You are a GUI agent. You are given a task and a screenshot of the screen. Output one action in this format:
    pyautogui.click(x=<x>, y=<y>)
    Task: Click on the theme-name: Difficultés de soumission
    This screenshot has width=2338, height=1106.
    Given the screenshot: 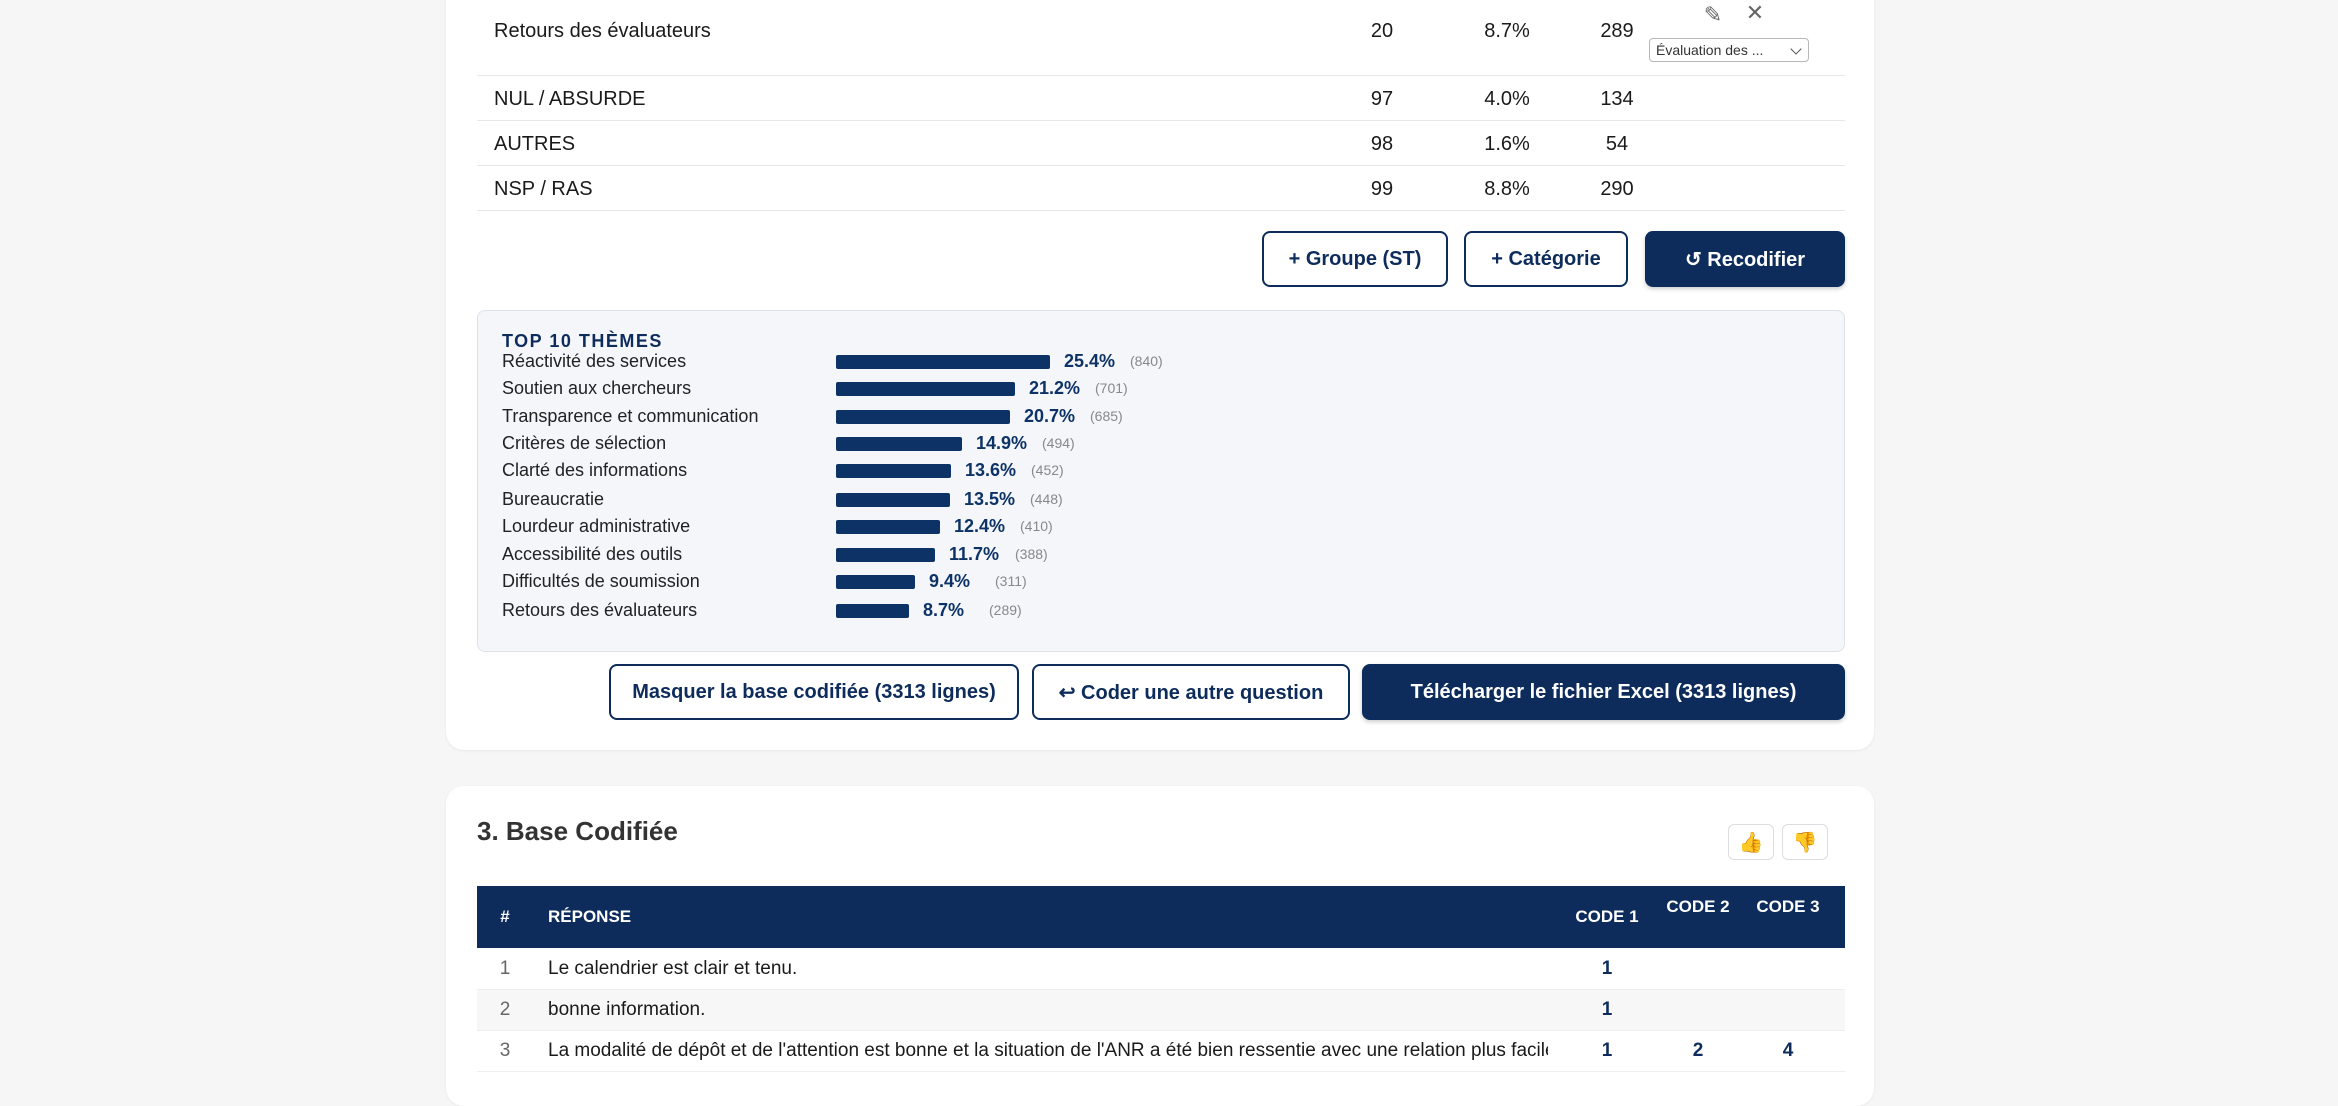 What is the action you would take?
    pyautogui.click(x=601, y=581)
    